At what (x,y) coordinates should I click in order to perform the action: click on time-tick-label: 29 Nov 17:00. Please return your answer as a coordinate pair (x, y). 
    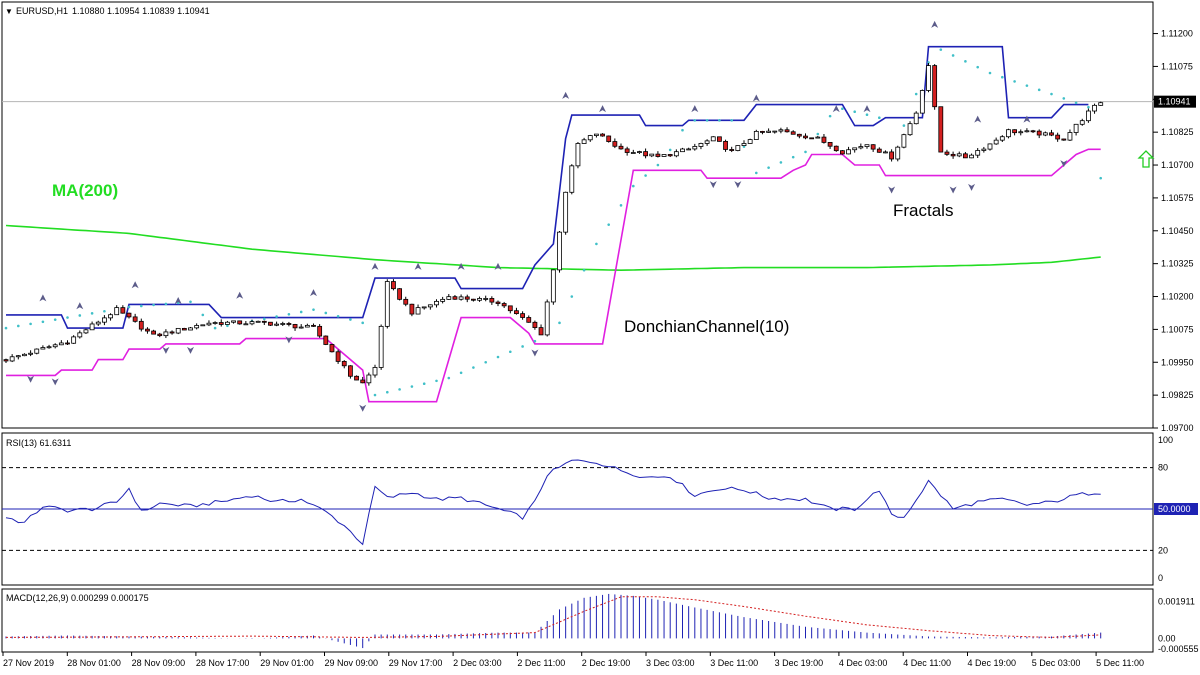
    Looking at the image, I should click on (416, 663).